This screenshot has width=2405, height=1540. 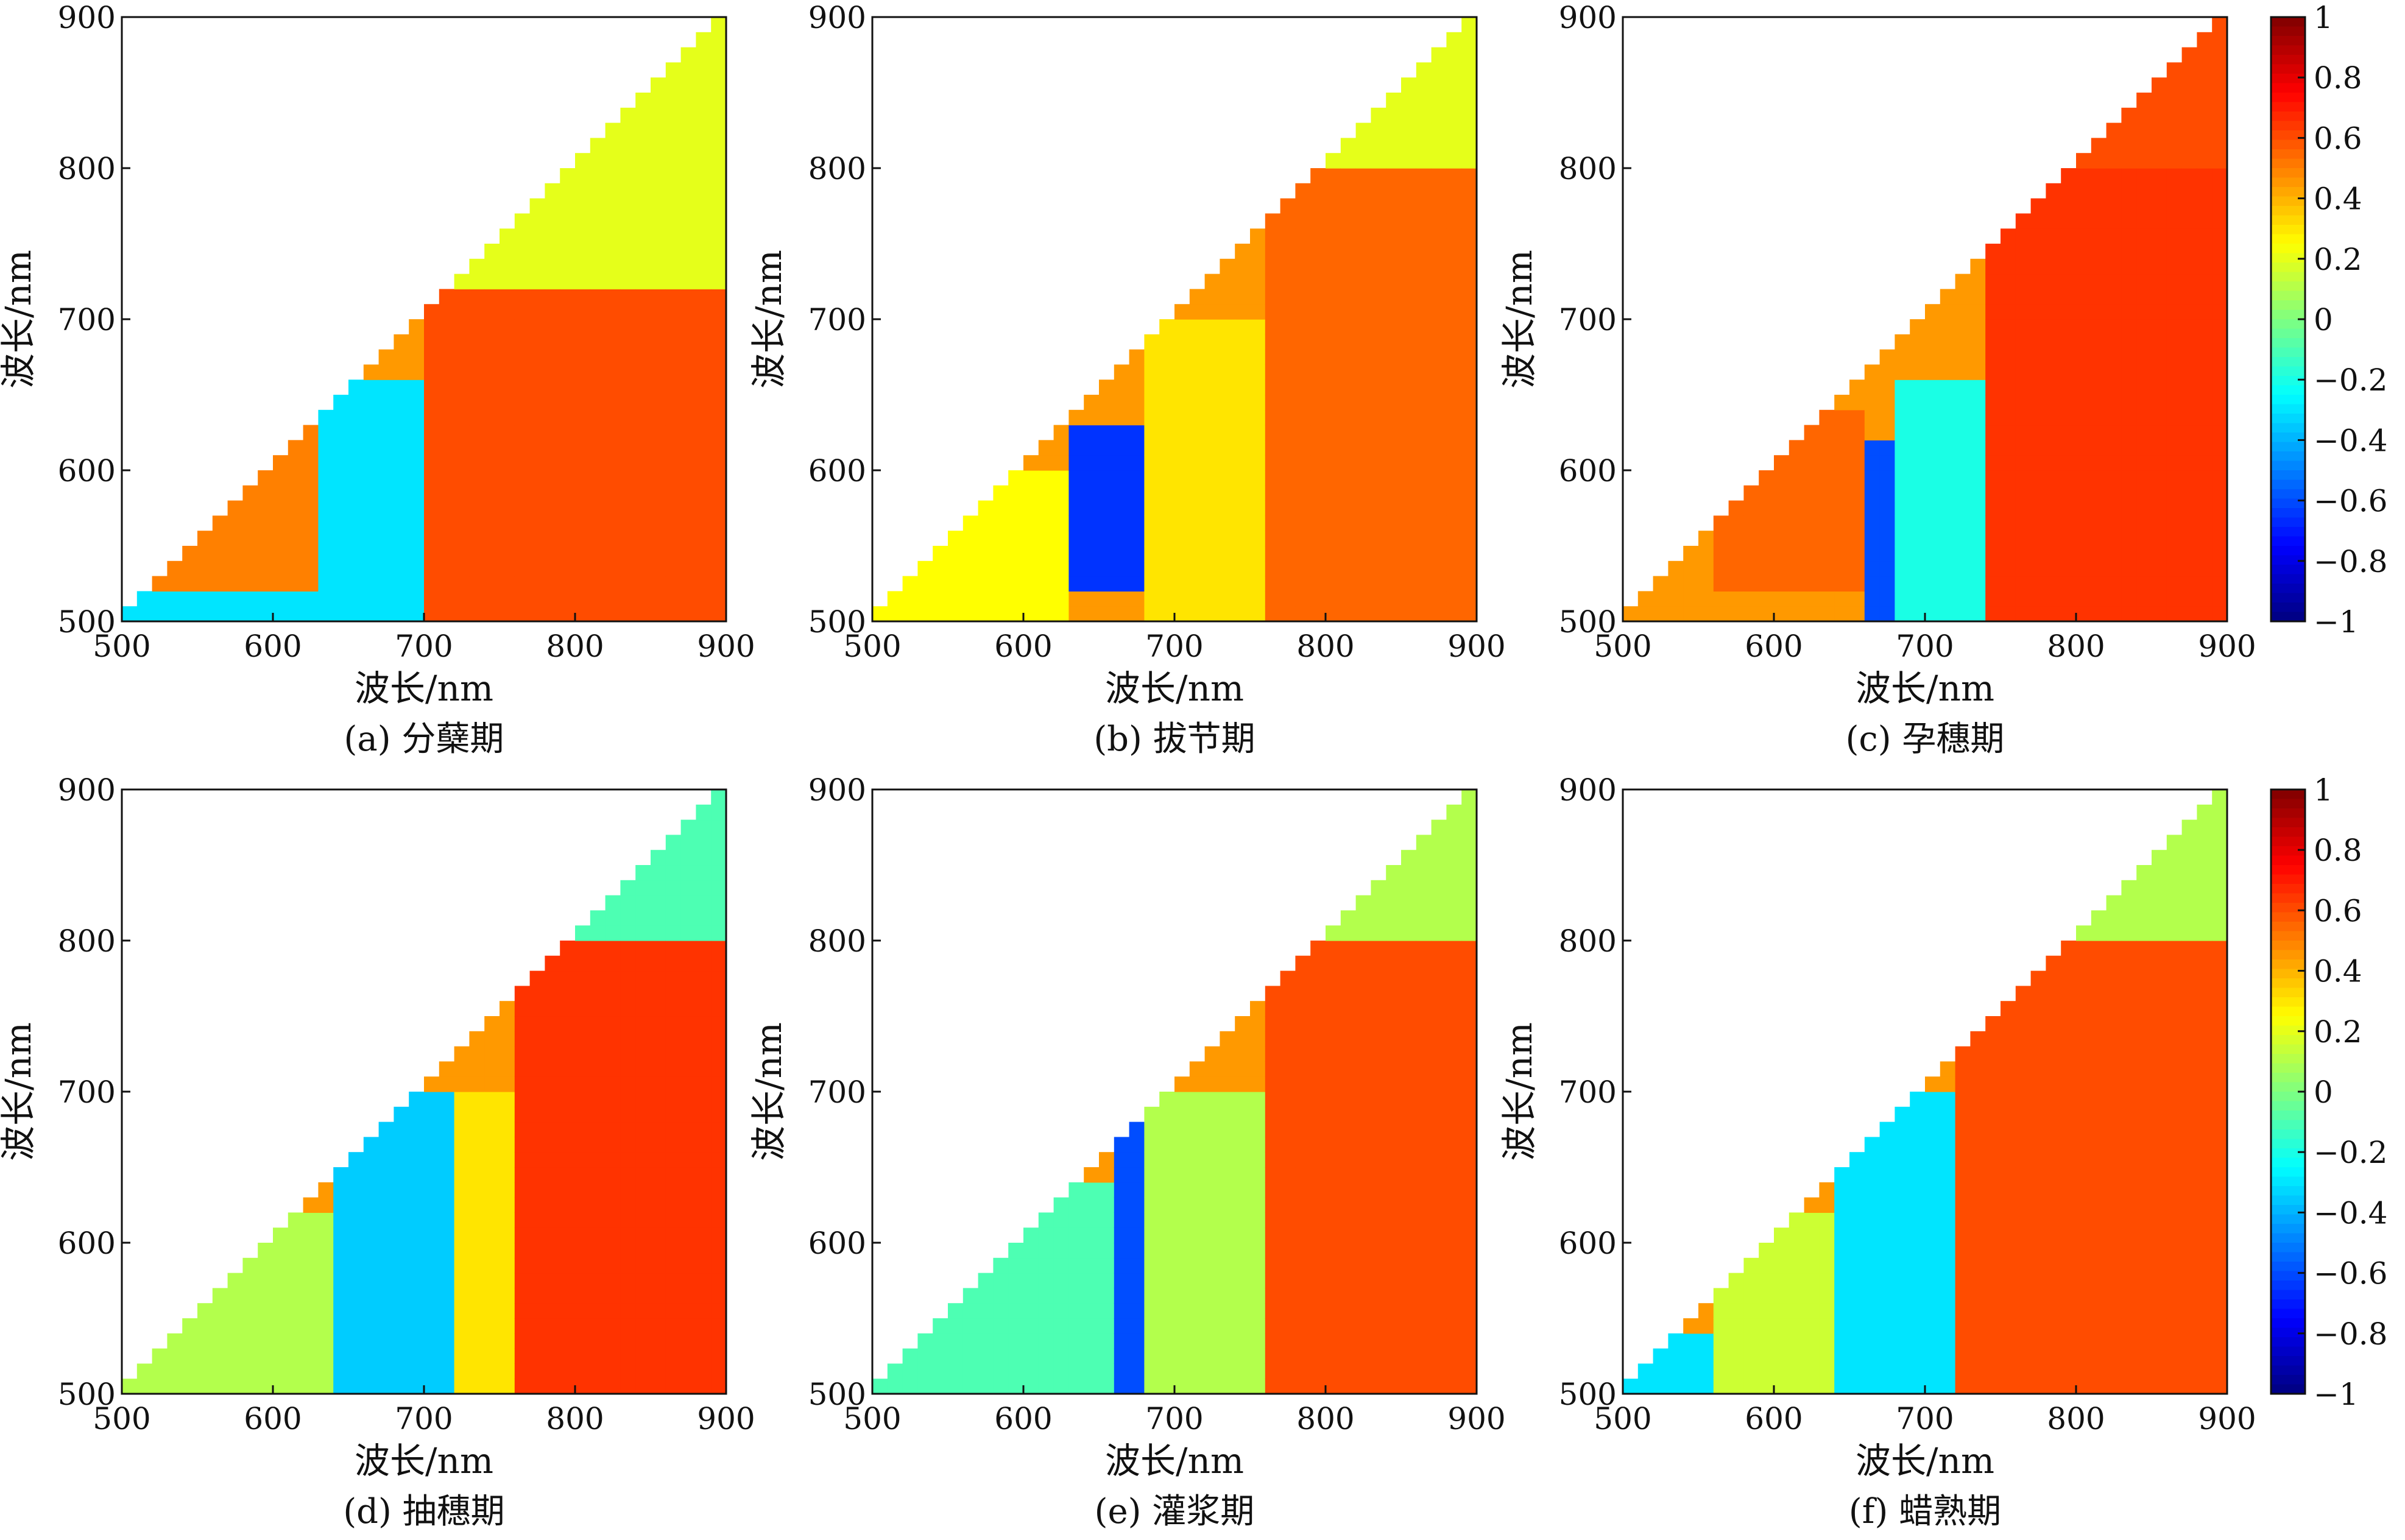 What do you see at coordinates (1174, 739) in the screenshot?
I see `panel-caption: (b) 拔节期` at bounding box center [1174, 739].